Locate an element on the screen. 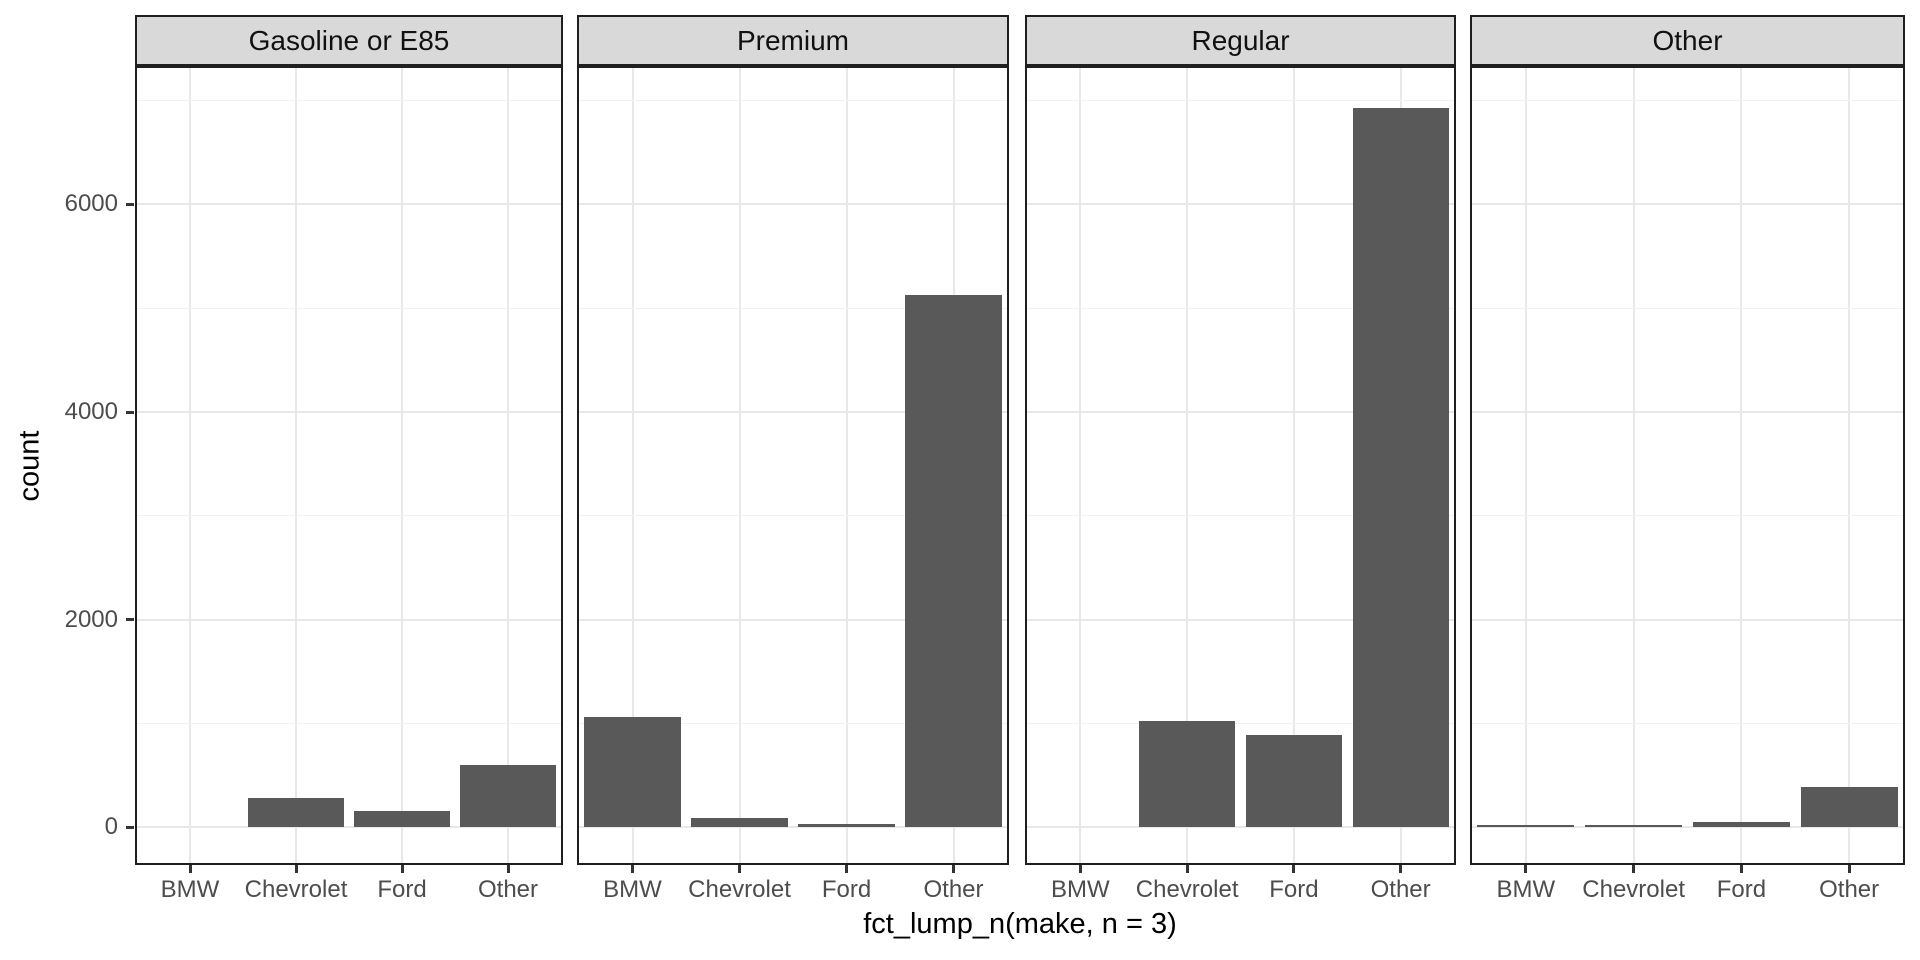 The height and width of the screenshot is (960, 1920). bar-other-chevrolet is located at coordinates (1634, 826).